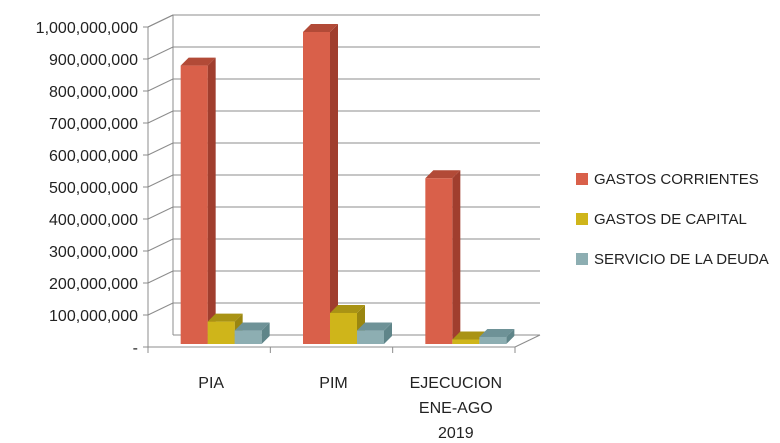 The image size is (780, 443). I want to click on legend-label: GASTOS DE CAPITAL, so click(670, 219).